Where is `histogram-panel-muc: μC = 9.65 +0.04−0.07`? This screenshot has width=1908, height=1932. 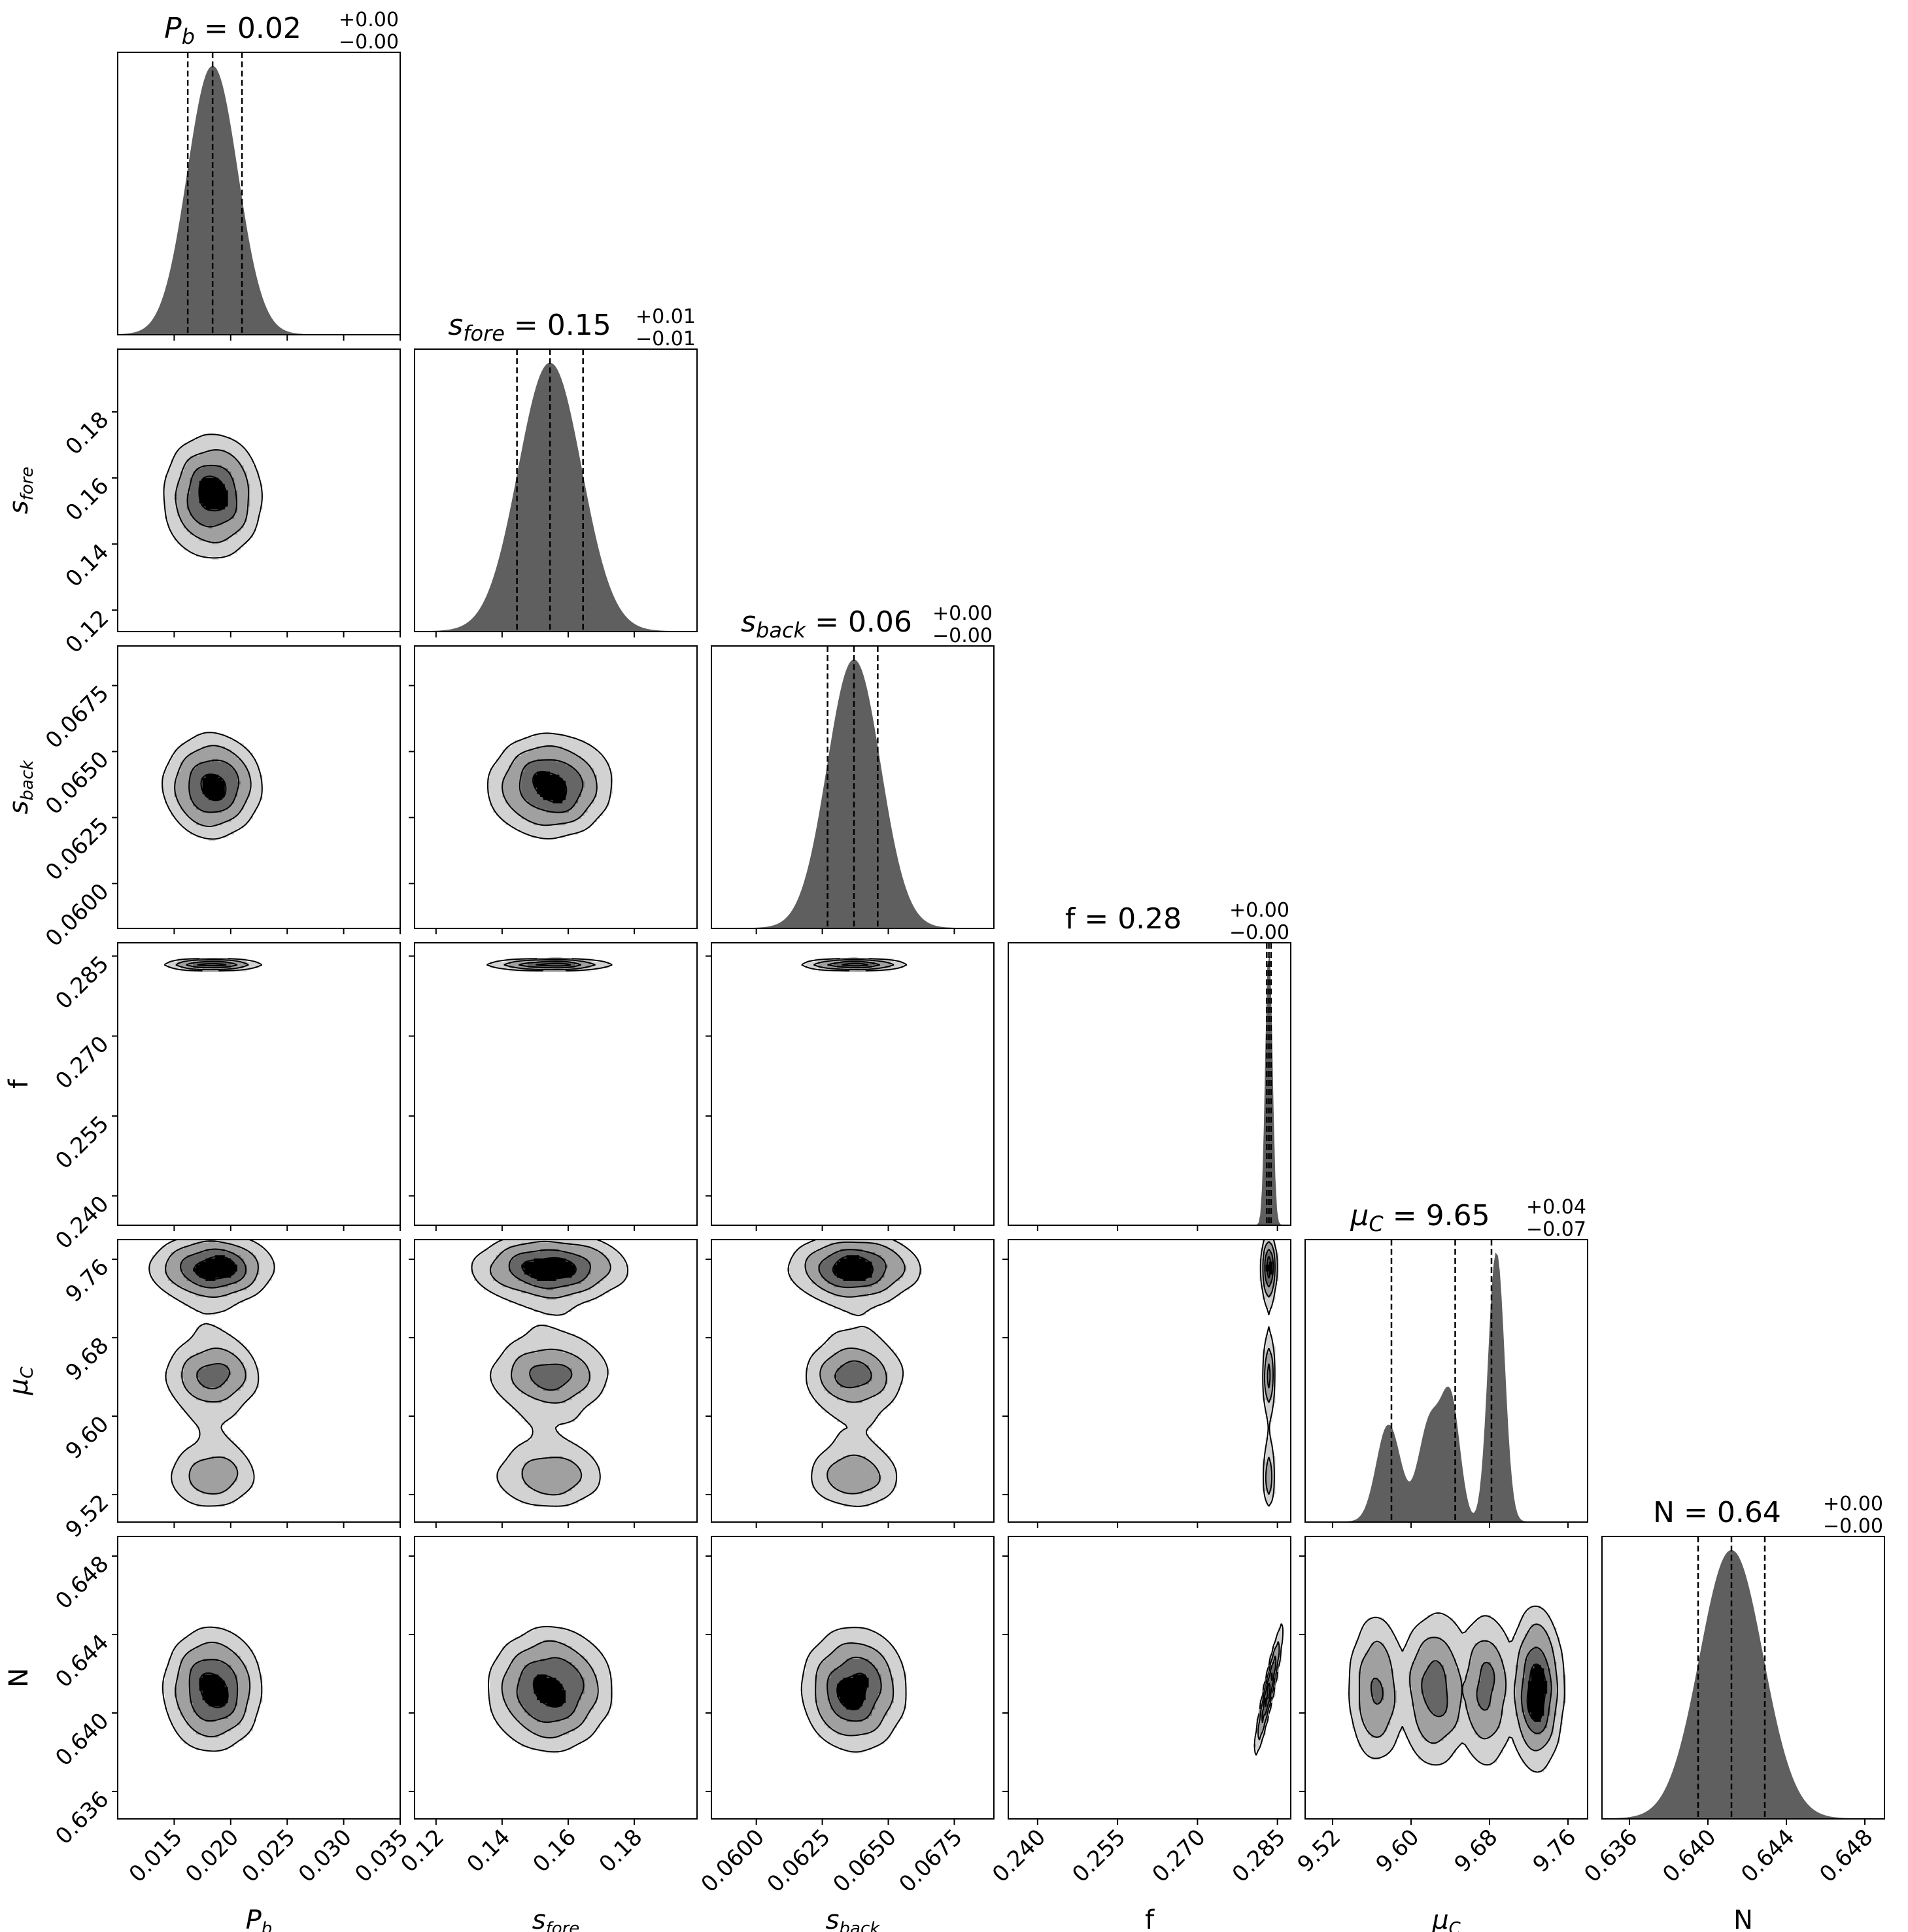 histogram-panel-muc: μC = 9.65 +0.04−0.07 is located at coordinates (1446, 1362).